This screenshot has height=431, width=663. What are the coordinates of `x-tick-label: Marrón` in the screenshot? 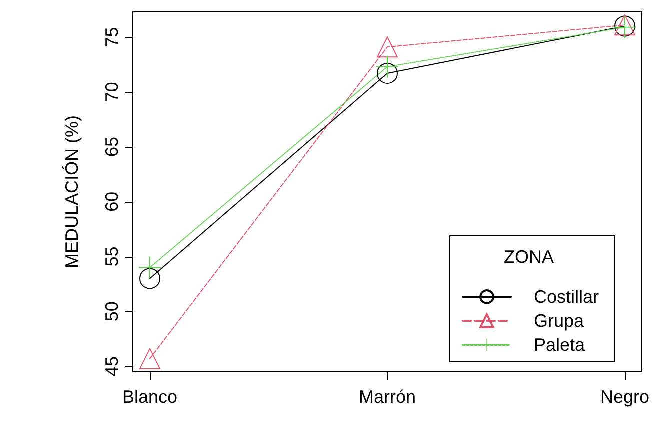 It's located at (387, 397).